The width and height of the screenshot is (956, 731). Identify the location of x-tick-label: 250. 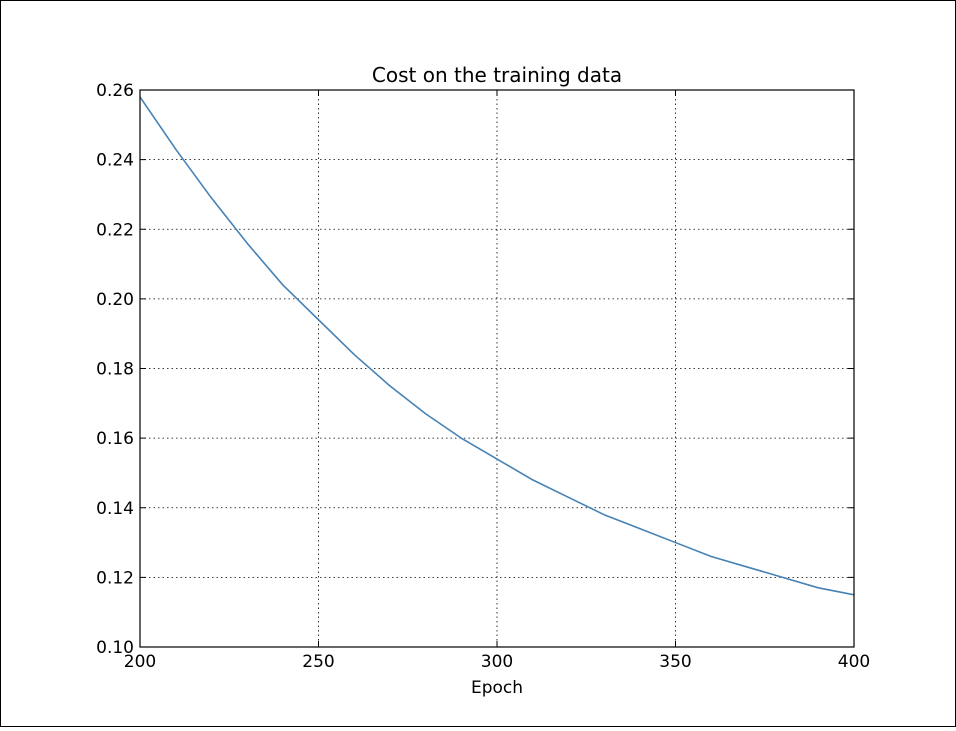
(318, 662).